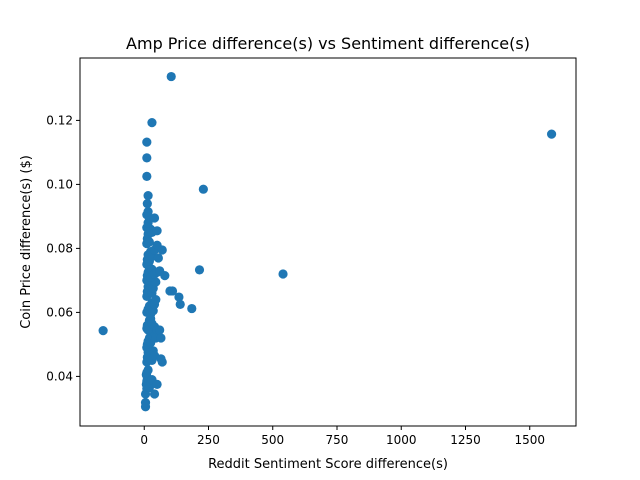 This screenshot has height=480, width=640. I want to click on y-tick-label: 0.12, so click(59, 120).